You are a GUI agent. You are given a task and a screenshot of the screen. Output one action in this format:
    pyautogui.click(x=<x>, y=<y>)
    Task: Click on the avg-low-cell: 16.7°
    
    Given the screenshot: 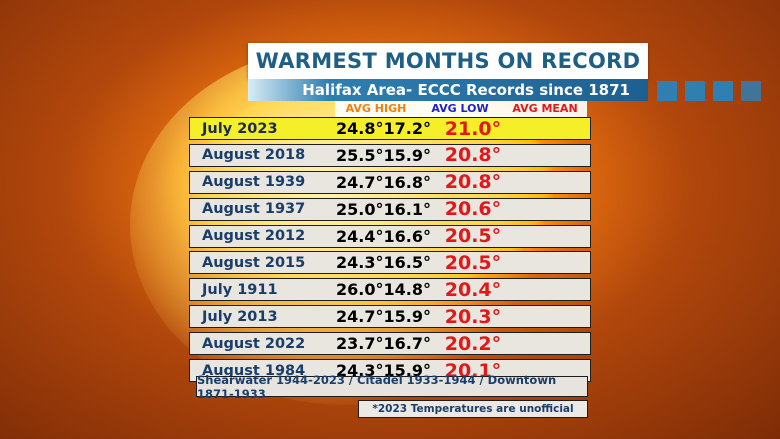 What is the action you would take?
    pyautogui.click(x=407, y=344)
    